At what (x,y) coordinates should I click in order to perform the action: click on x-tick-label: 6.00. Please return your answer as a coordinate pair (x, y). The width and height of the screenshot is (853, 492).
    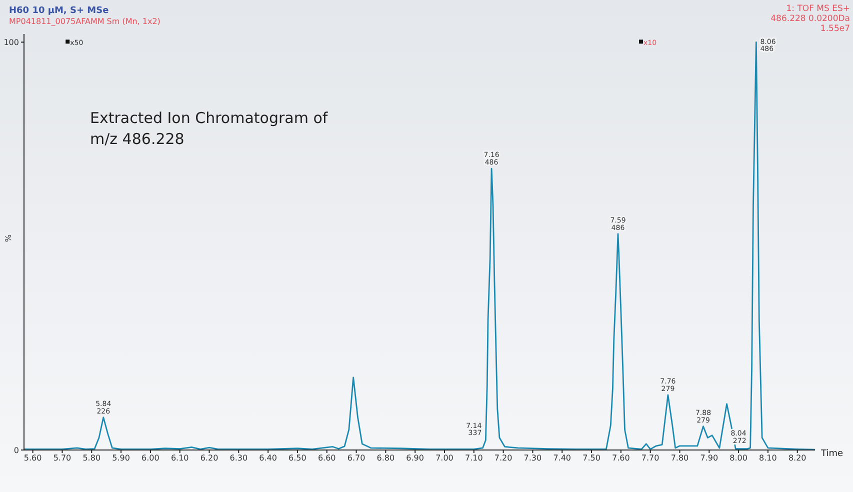
    Looking at the image, I should click on (151, 458).